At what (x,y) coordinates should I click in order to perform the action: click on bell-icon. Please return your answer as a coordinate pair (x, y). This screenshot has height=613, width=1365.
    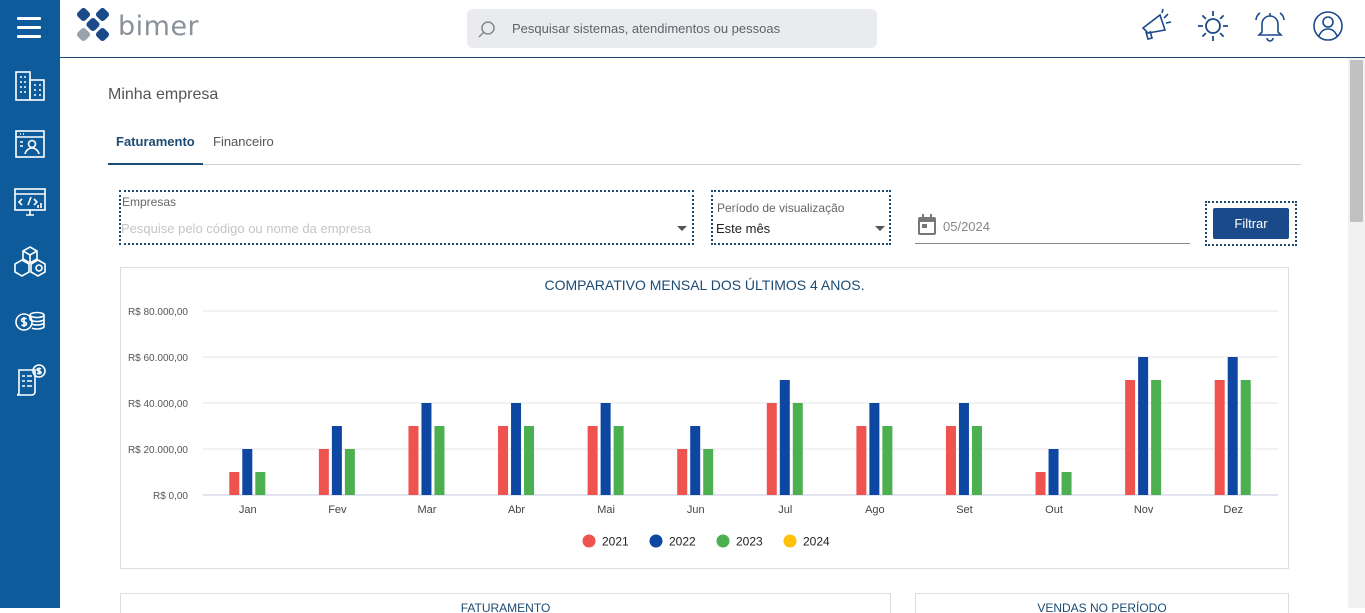
    Looking at the image, I should click on (1270, 26).